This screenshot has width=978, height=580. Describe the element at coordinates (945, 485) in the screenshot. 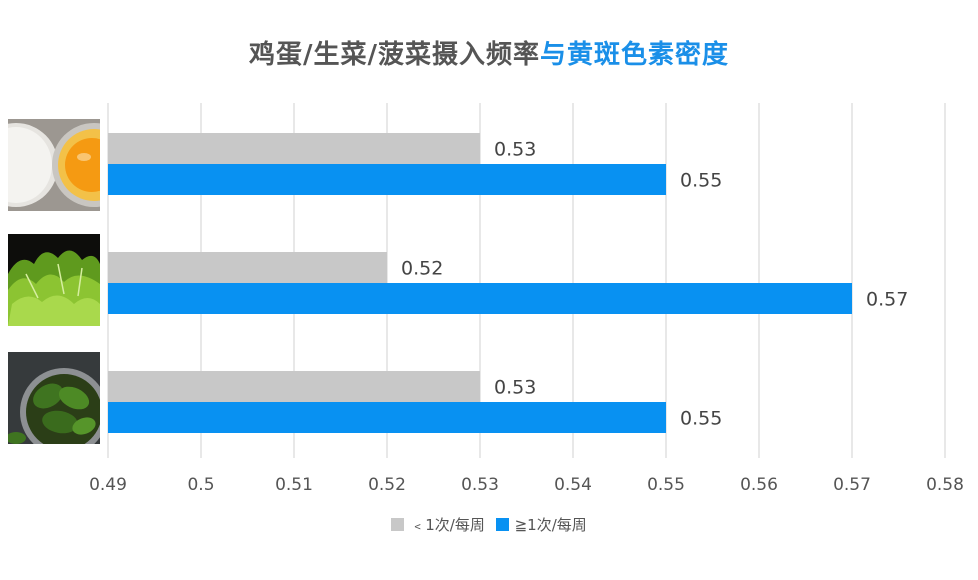

I see `x-tick-label: 0.58` at that location.